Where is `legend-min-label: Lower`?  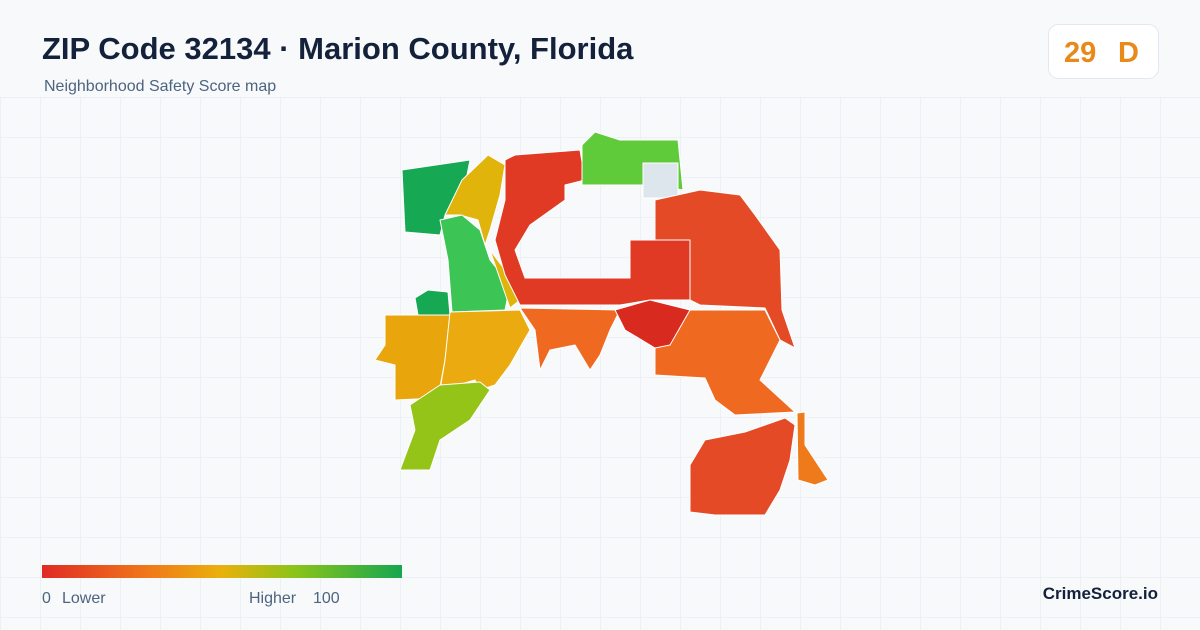 legend-min-label: Lower is located at coordinates (84, 598).